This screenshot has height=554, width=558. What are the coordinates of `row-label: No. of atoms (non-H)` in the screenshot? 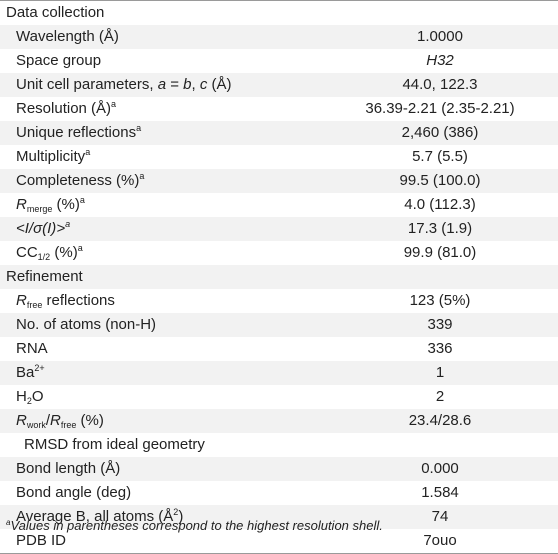 It's located at (86, 324).